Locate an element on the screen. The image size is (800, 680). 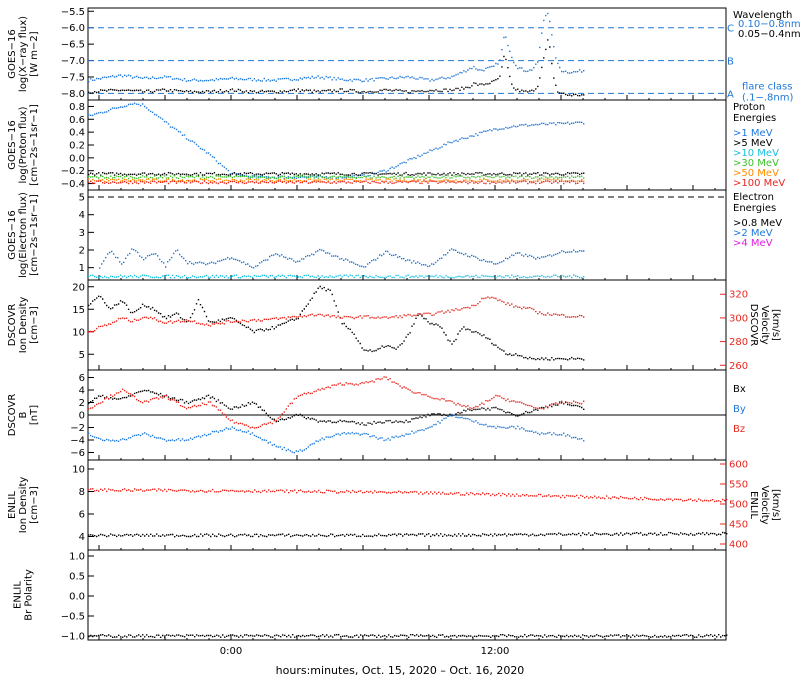
xtick-label: 12:00 is located at coordinates (495, 651).